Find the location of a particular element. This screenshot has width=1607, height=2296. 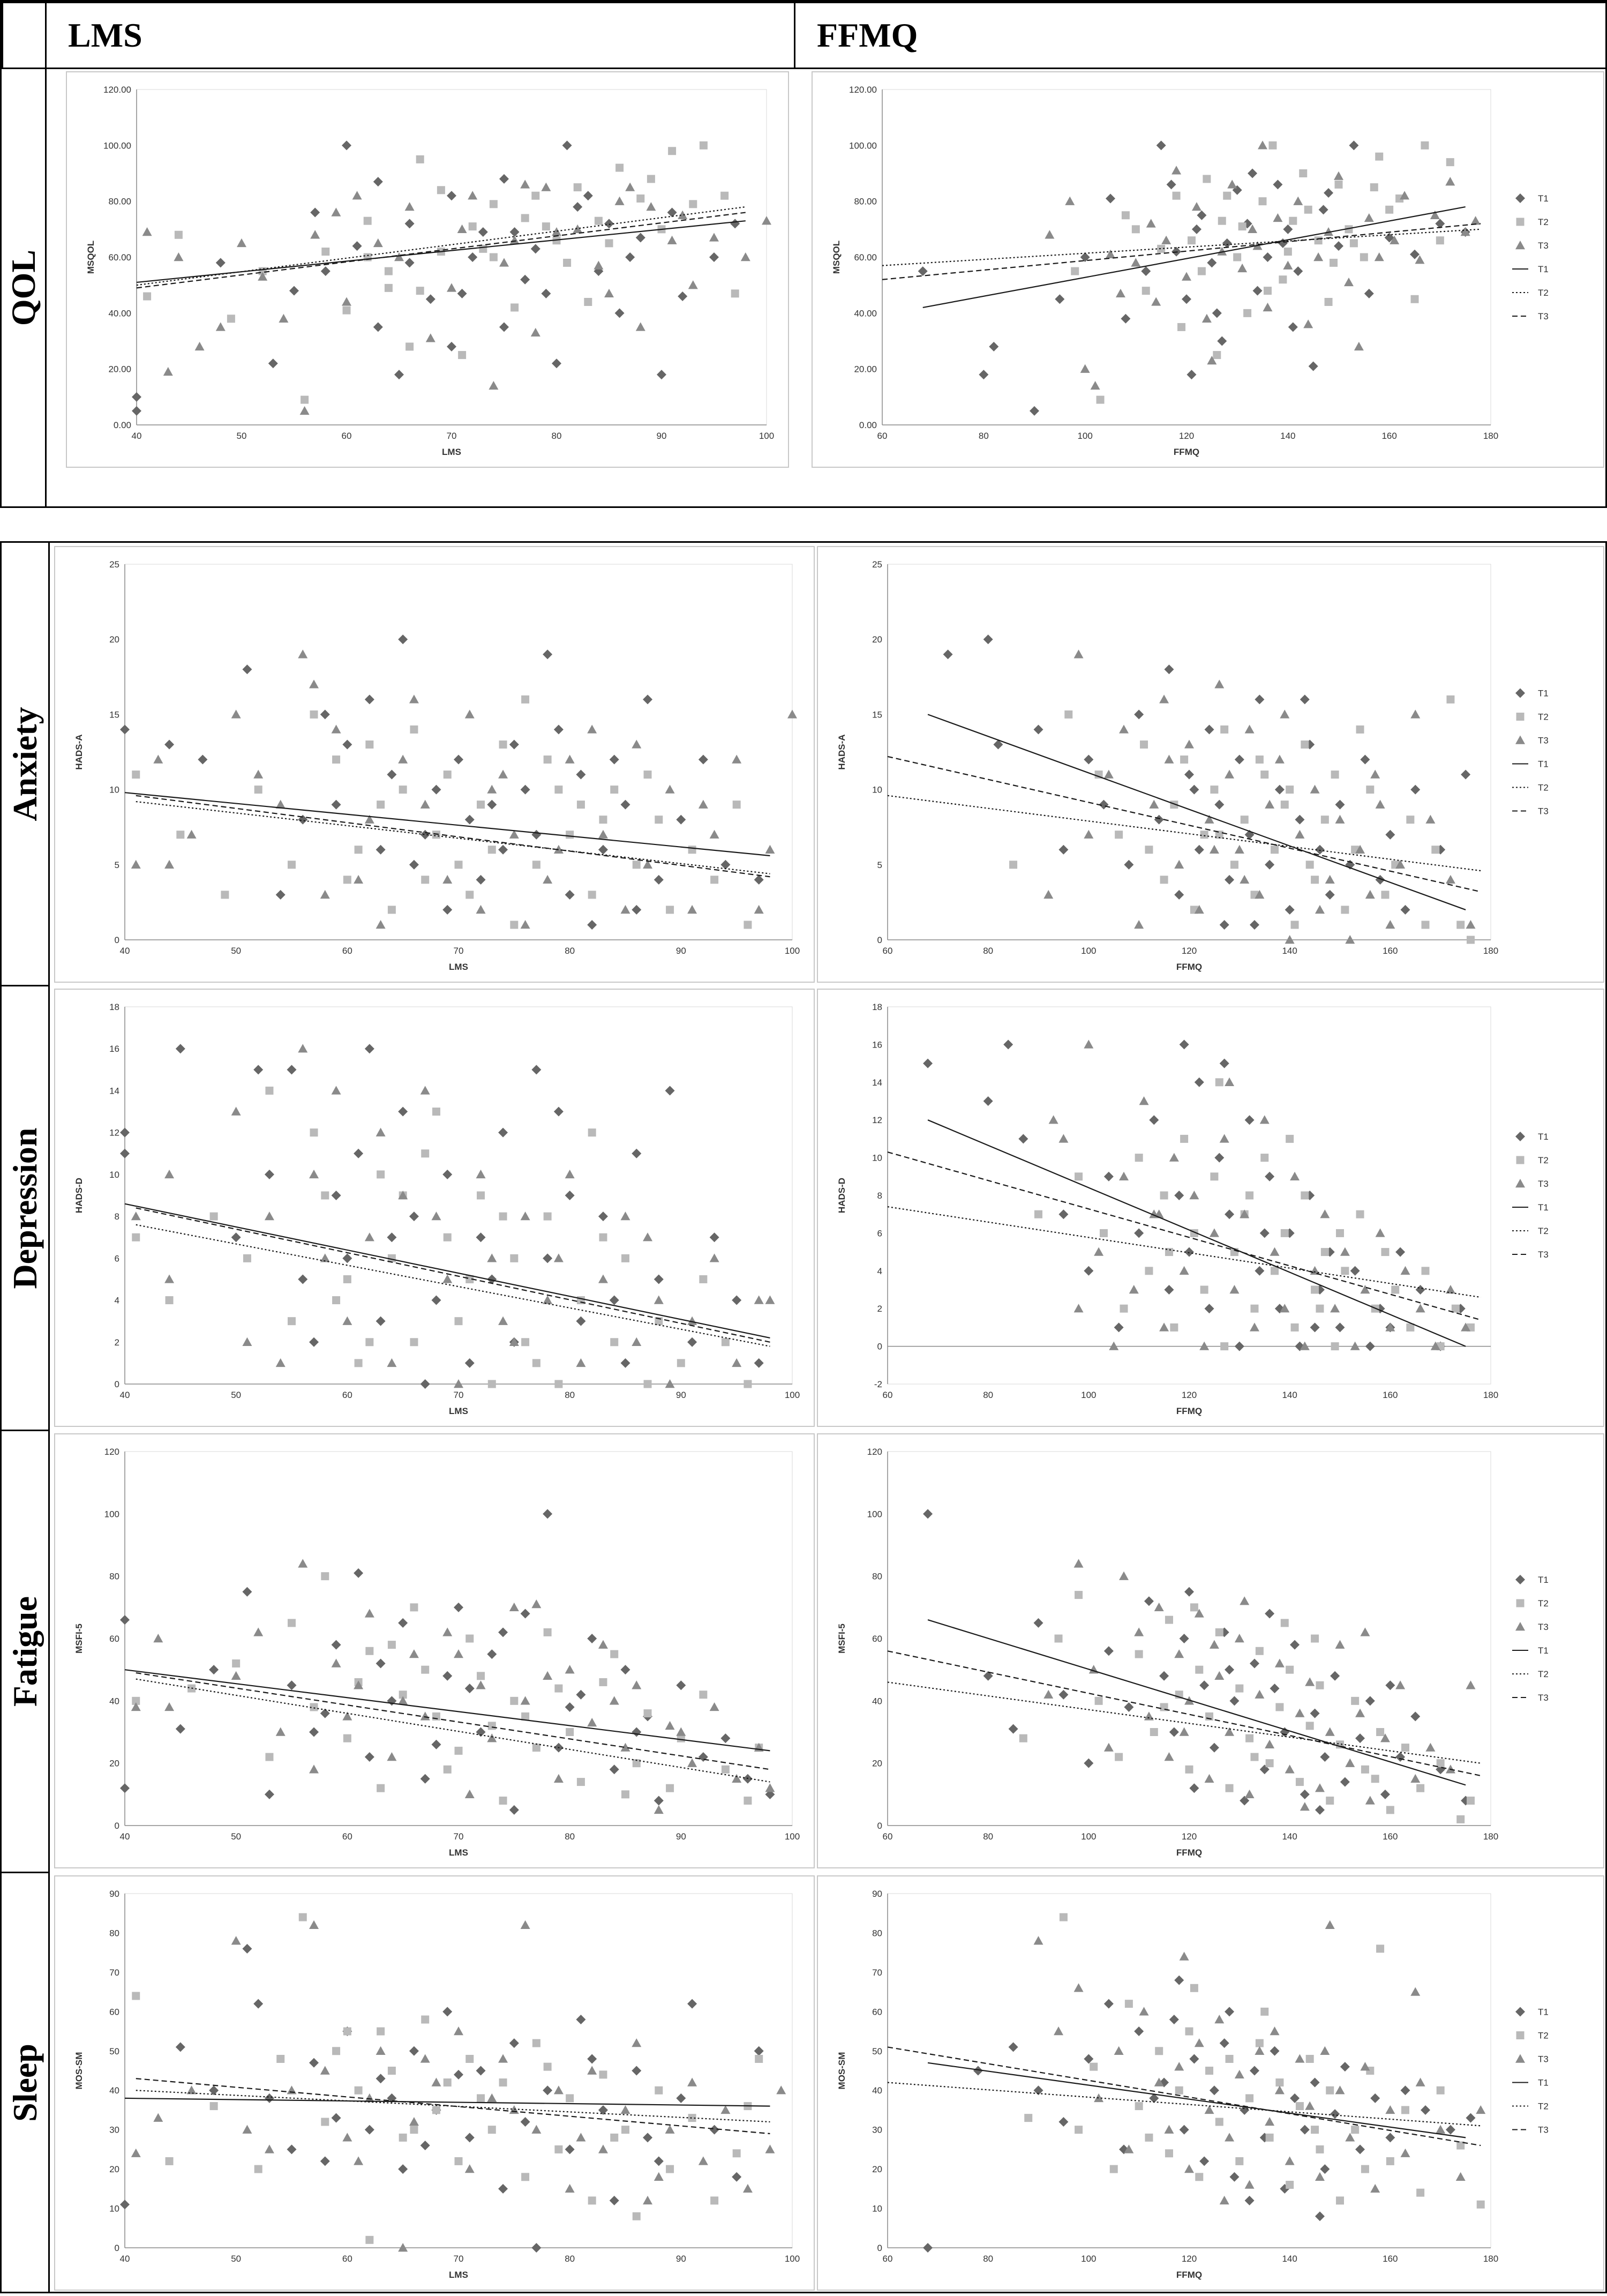

y-tick-label: 120.00 is located at coordinates (117, 90).